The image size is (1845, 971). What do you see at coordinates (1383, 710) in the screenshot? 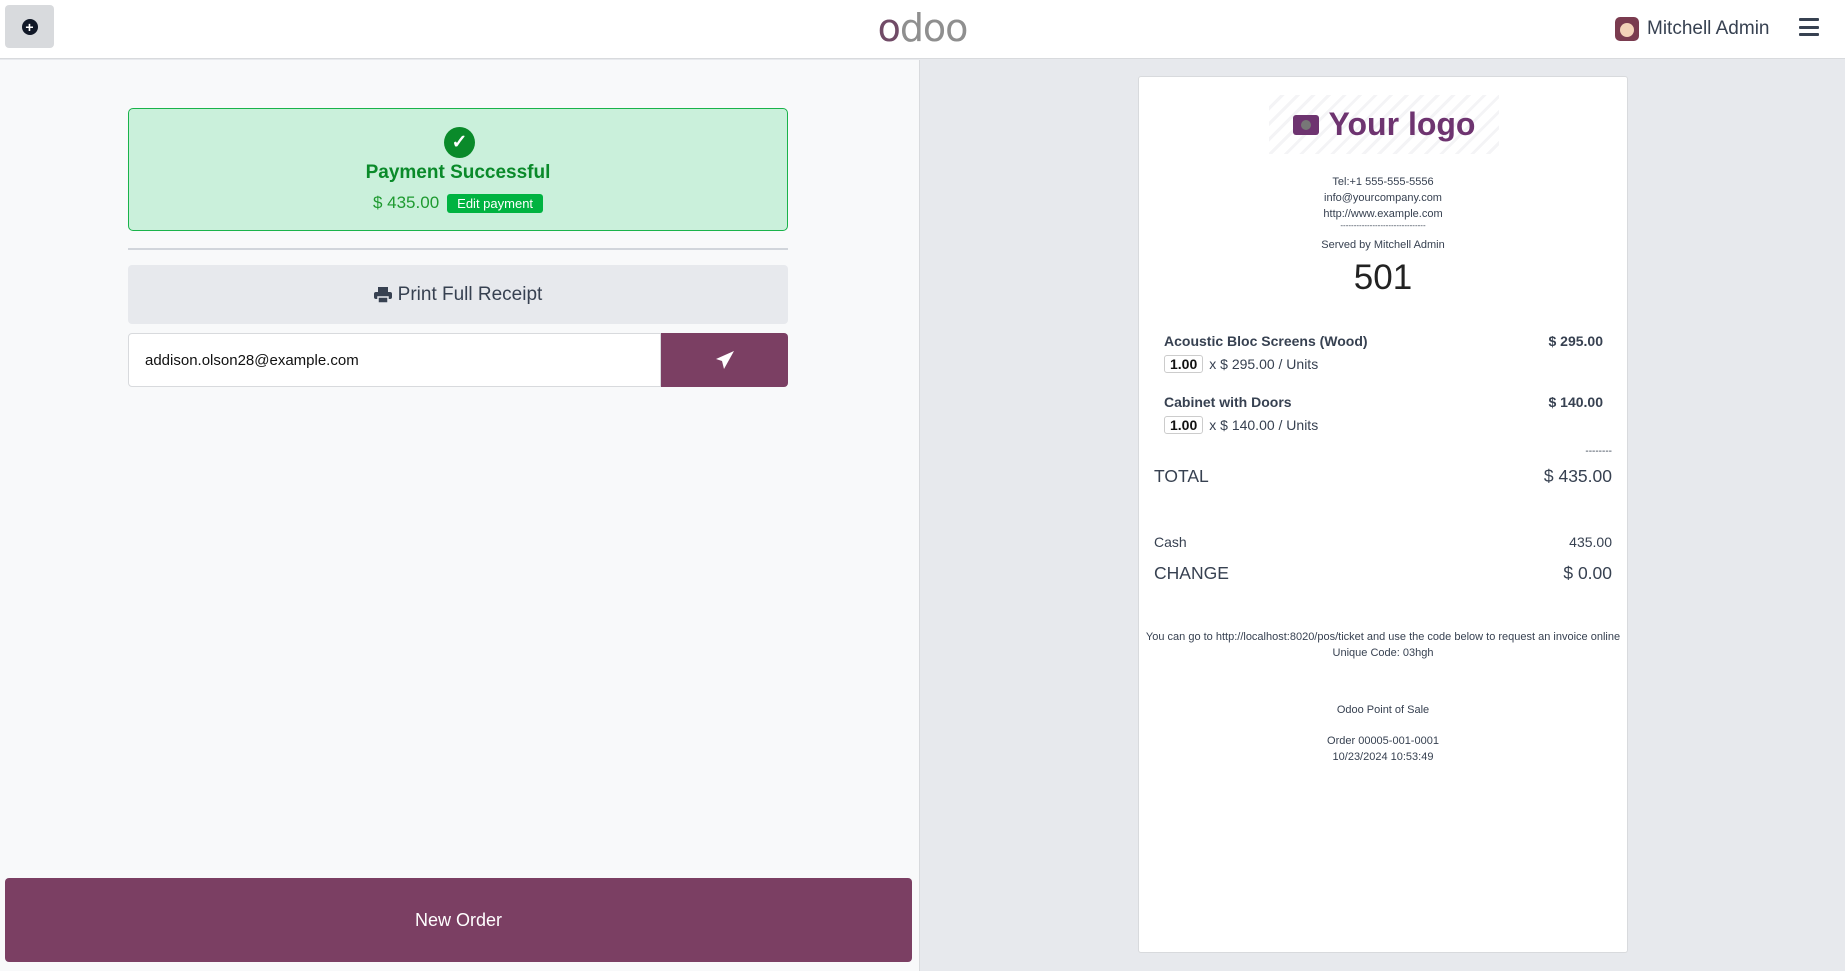
I see `receipt-footer: Odoo Point of Sale` at bounding box center [1383, 710].